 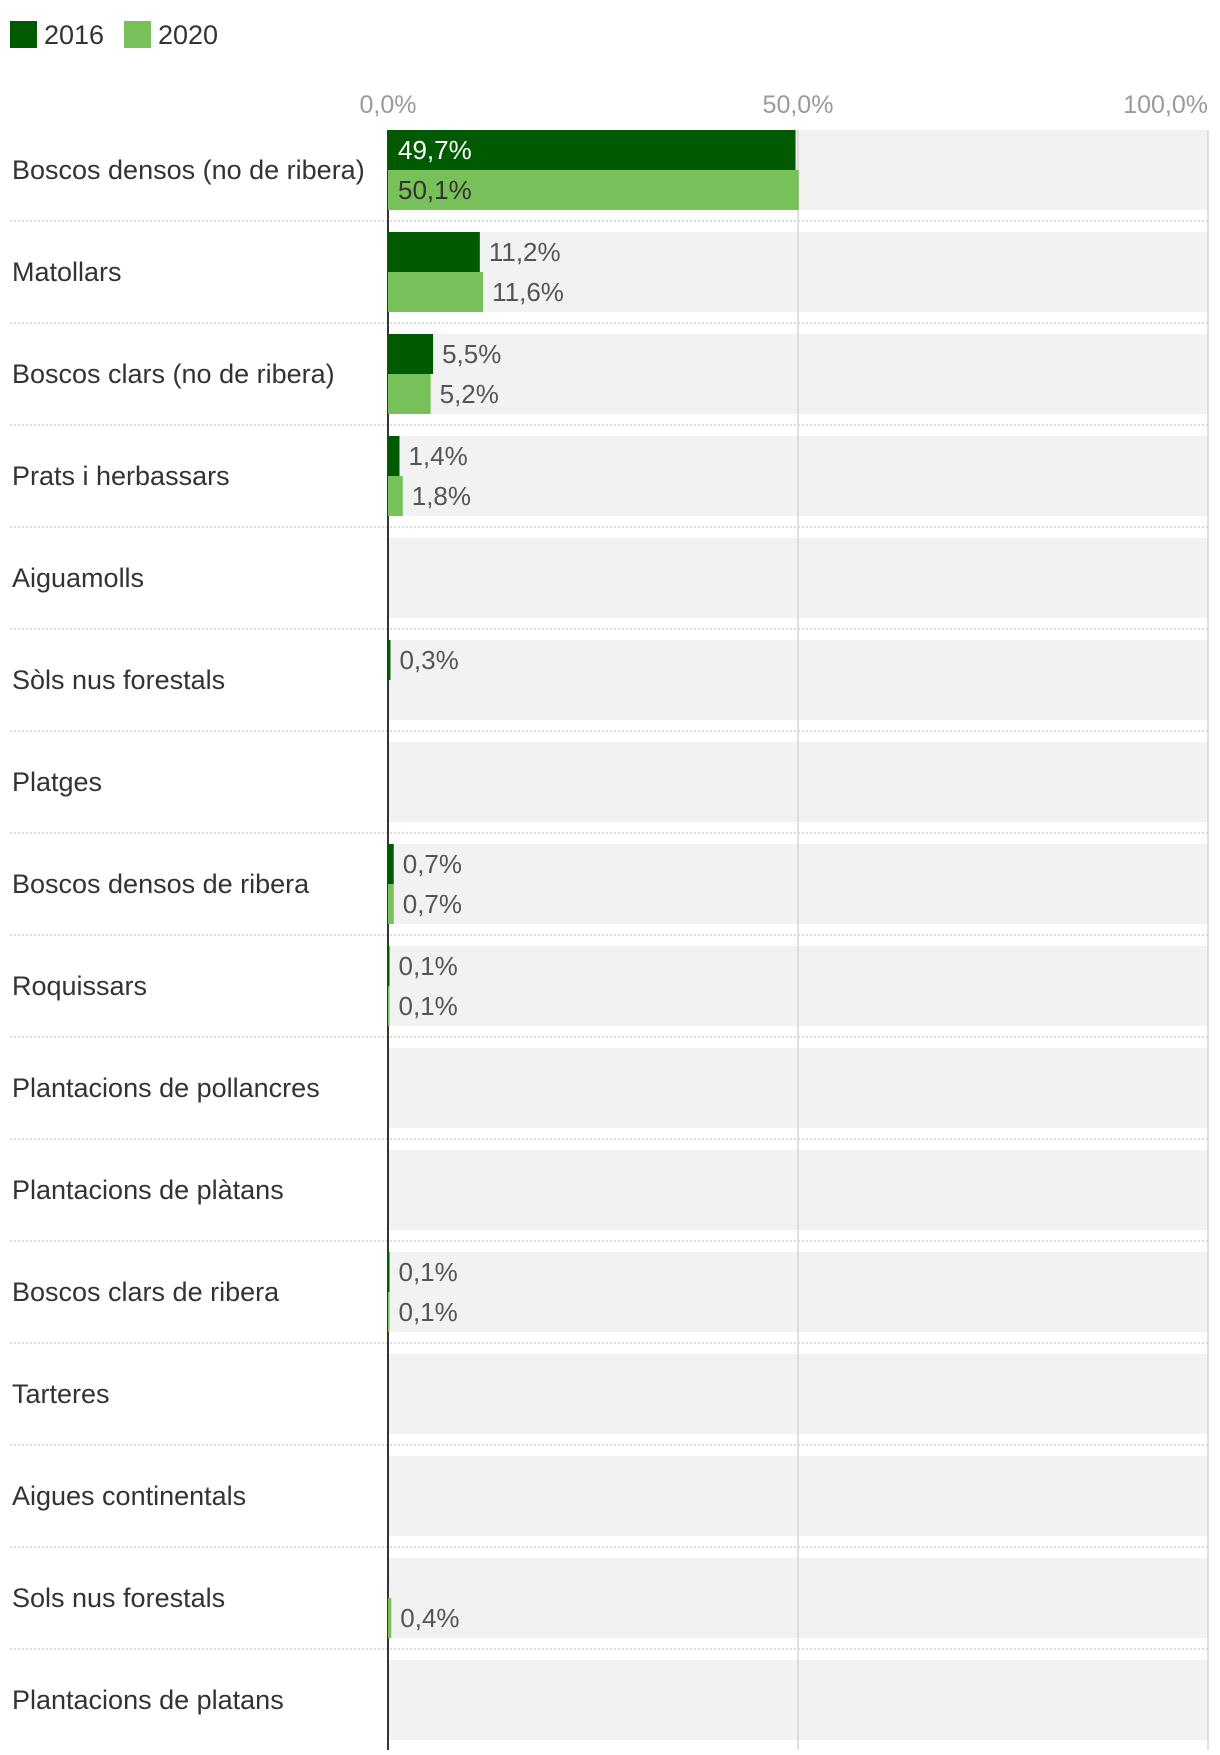 What do you see at coordinates (23, 34) in the screenshot?
I see `legend-swatch-2016` at bounding box center [23, 34].